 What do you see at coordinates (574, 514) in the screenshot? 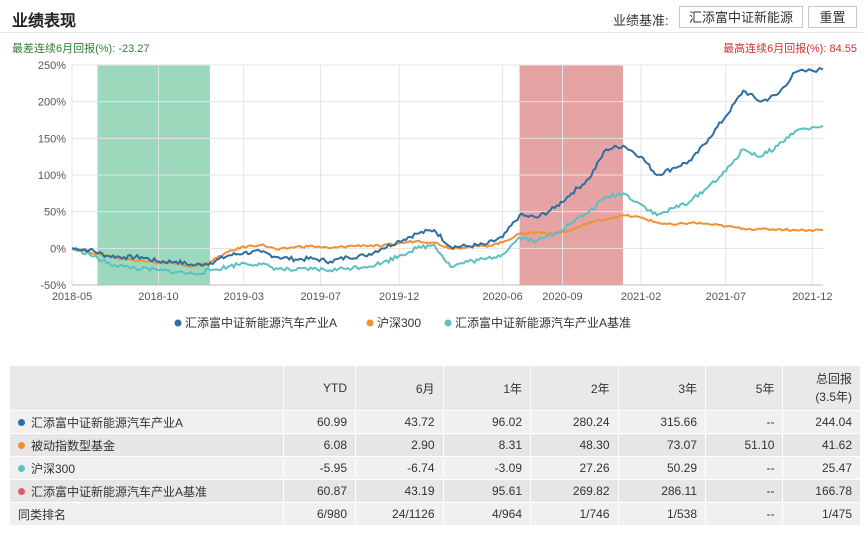
I see `table-cell: 1/746` at bounding box center [574, 514].